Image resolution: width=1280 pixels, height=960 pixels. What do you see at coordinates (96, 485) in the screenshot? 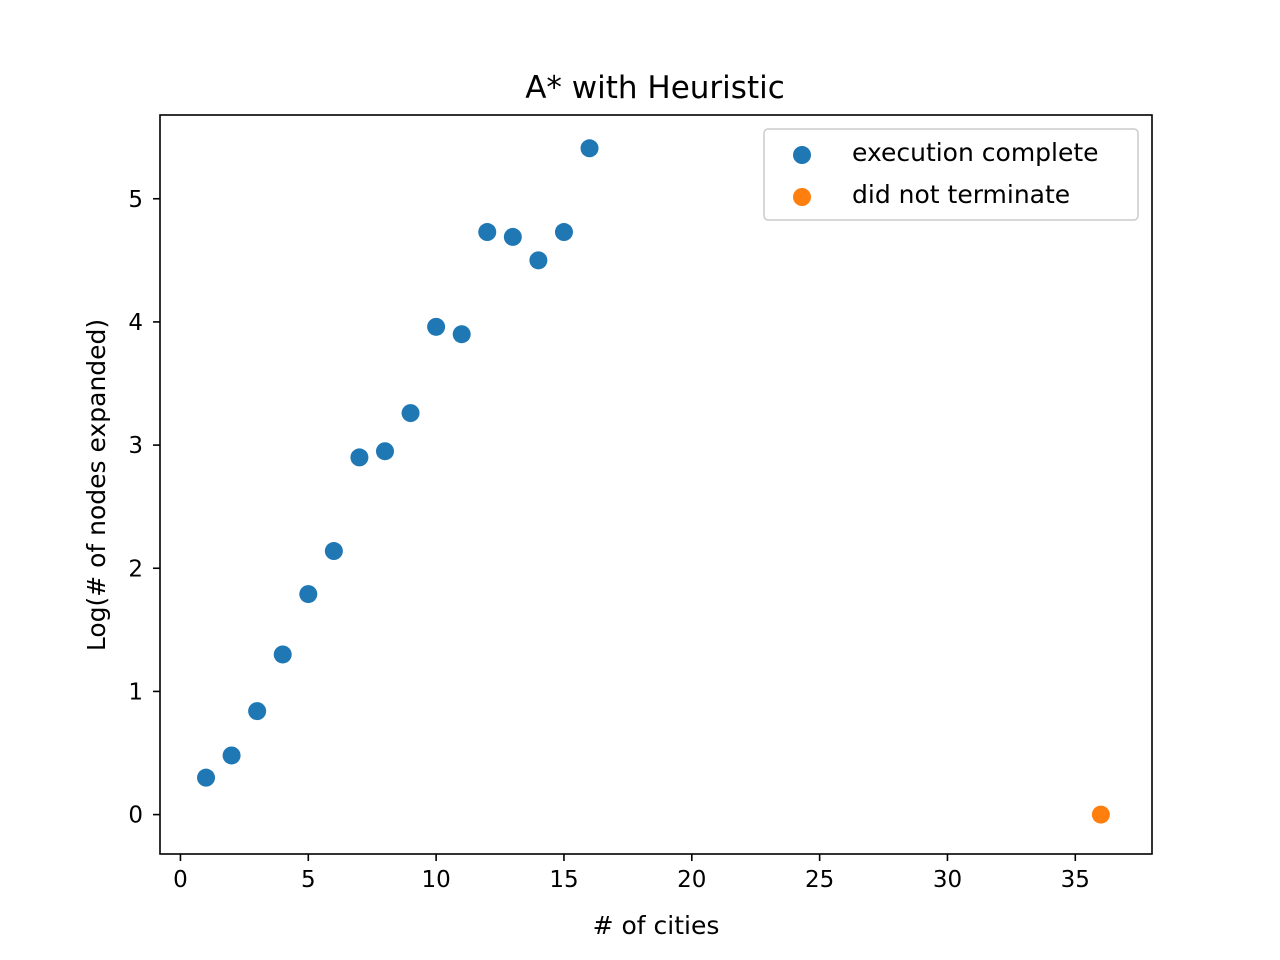
I see `y-axis-label: Log(# of nodes expanded)` at bounding box center [96, 485].